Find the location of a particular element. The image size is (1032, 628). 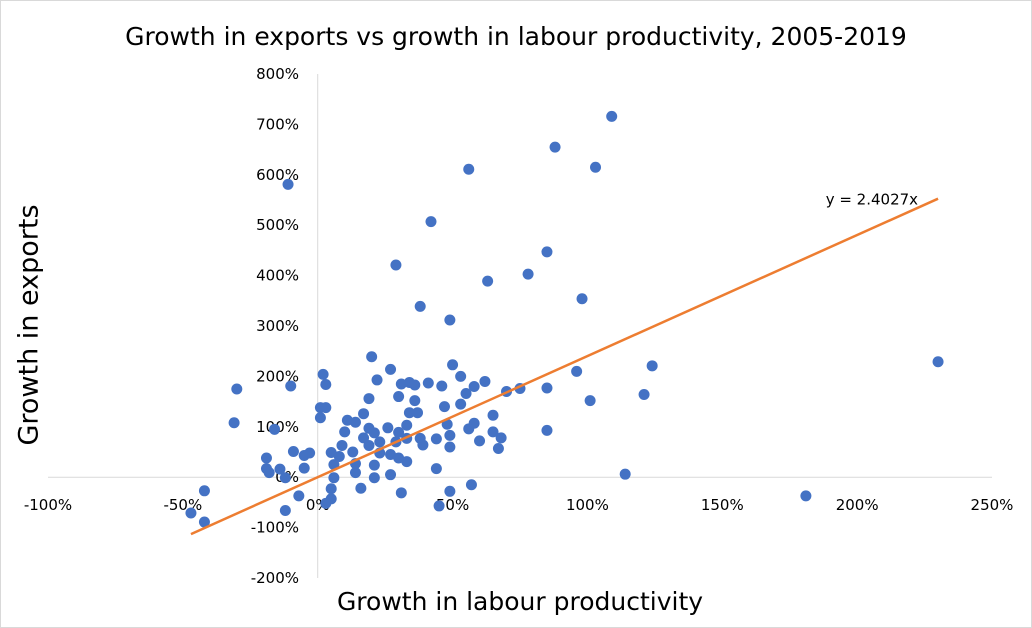

y-tick-label: 300% is located at coordinates (277, 326).